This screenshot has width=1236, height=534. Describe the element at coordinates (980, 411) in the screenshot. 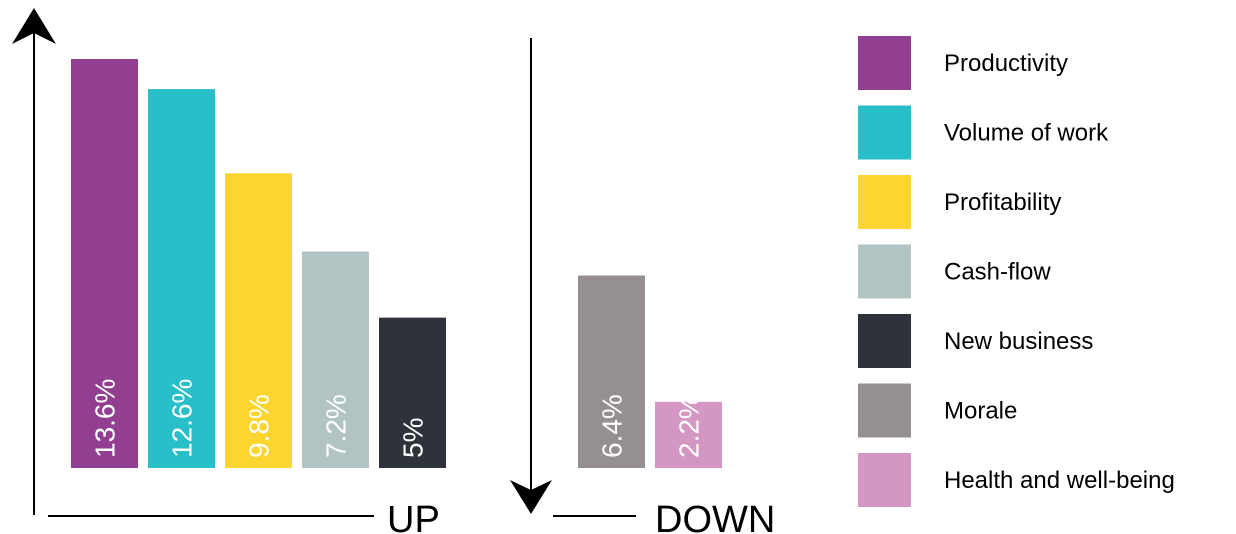

I see `legend-label-morale: Morale` at that location.